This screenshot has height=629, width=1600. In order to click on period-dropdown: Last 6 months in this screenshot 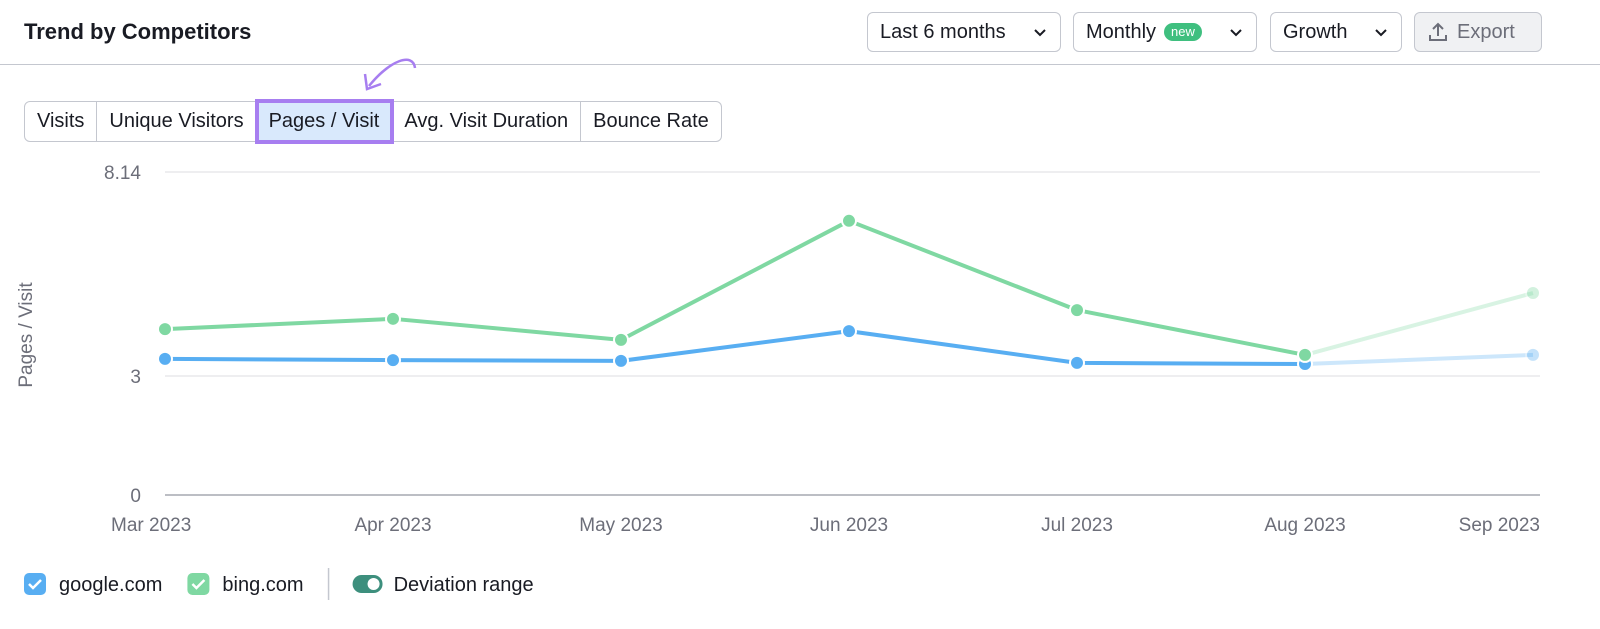, I will do `click(964, 32)`.